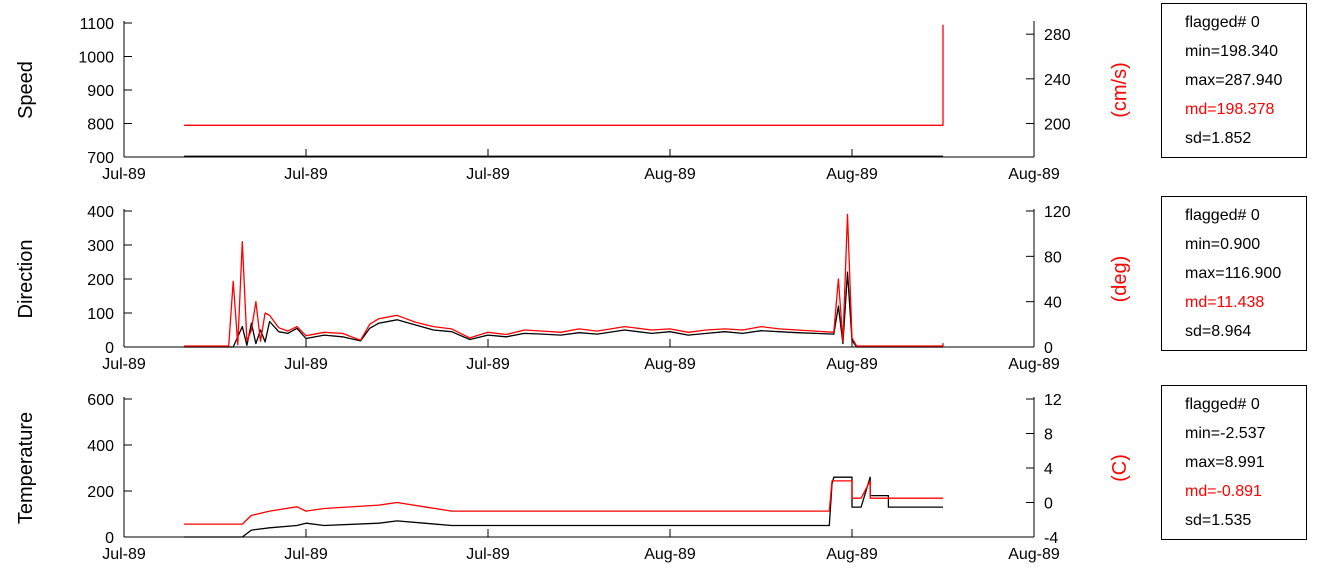  I want to click on speed-left-tick-label: 700, so click(100, 158).